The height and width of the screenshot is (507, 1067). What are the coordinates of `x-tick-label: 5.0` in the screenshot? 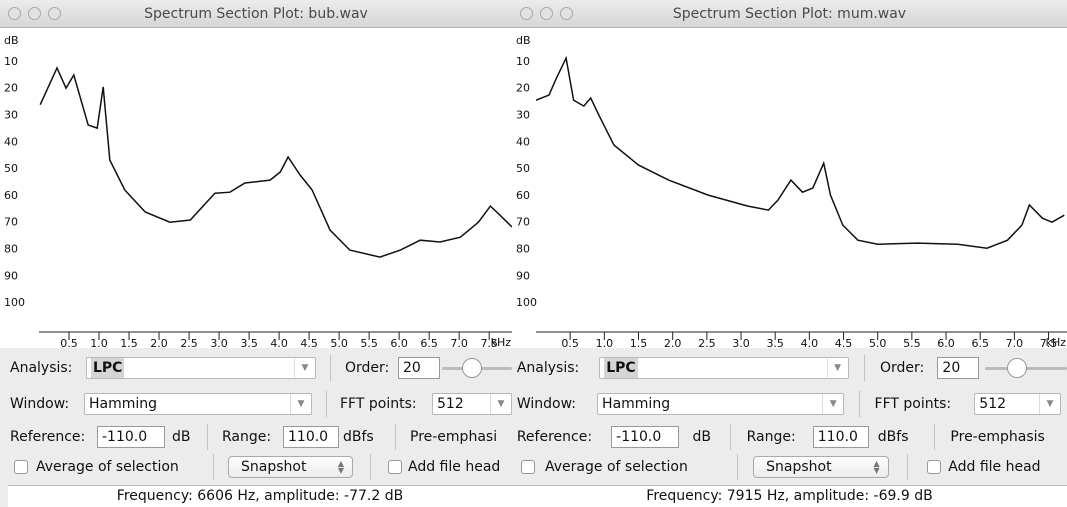 It's located at (878, 342).